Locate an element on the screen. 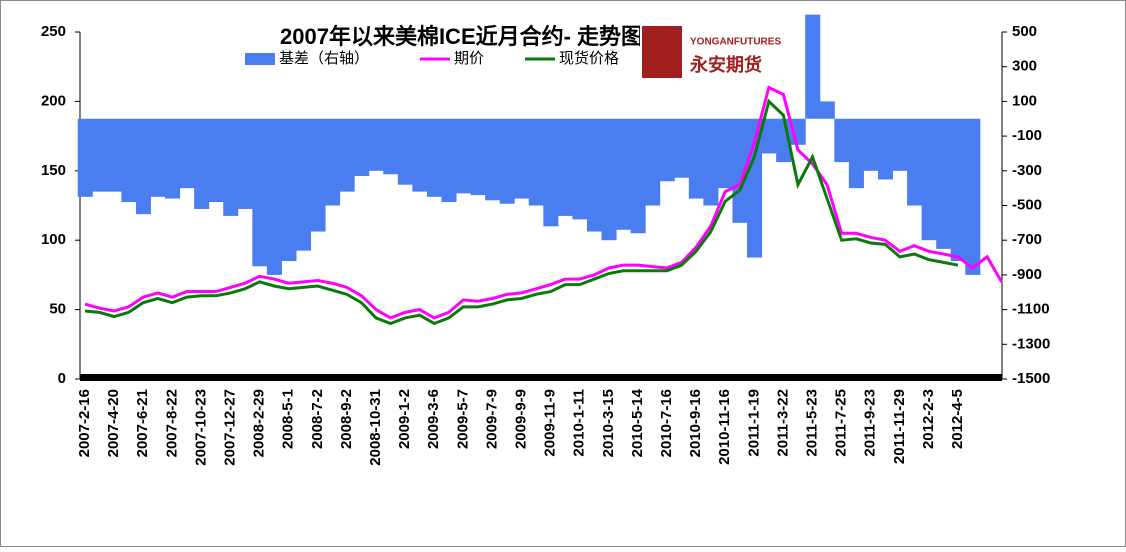 The height and width of the screenshot is (552, 1126). x-tick-label: 2012-2-3 is located at coordinates (928, 419).